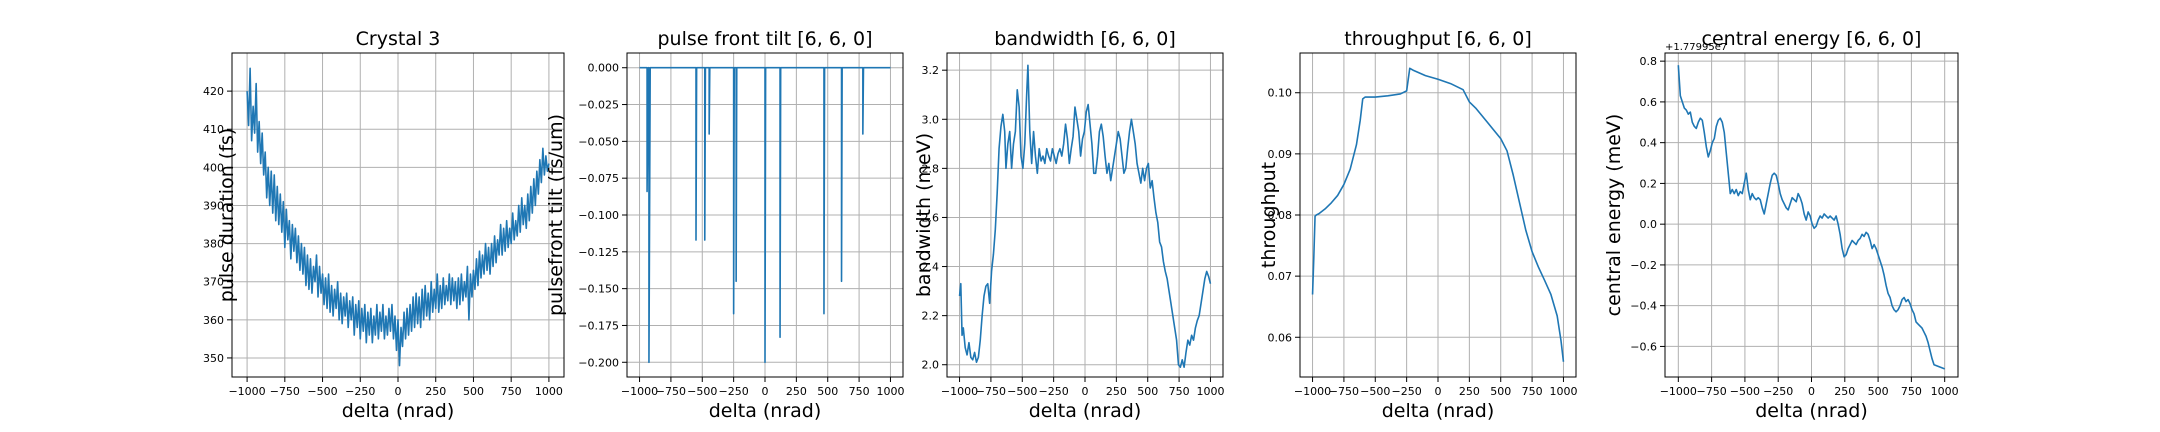  What do you see at coordinates (213, 205) in the screenshot?
I see `y-tick-label: 390` at bounding box center [213, 205].